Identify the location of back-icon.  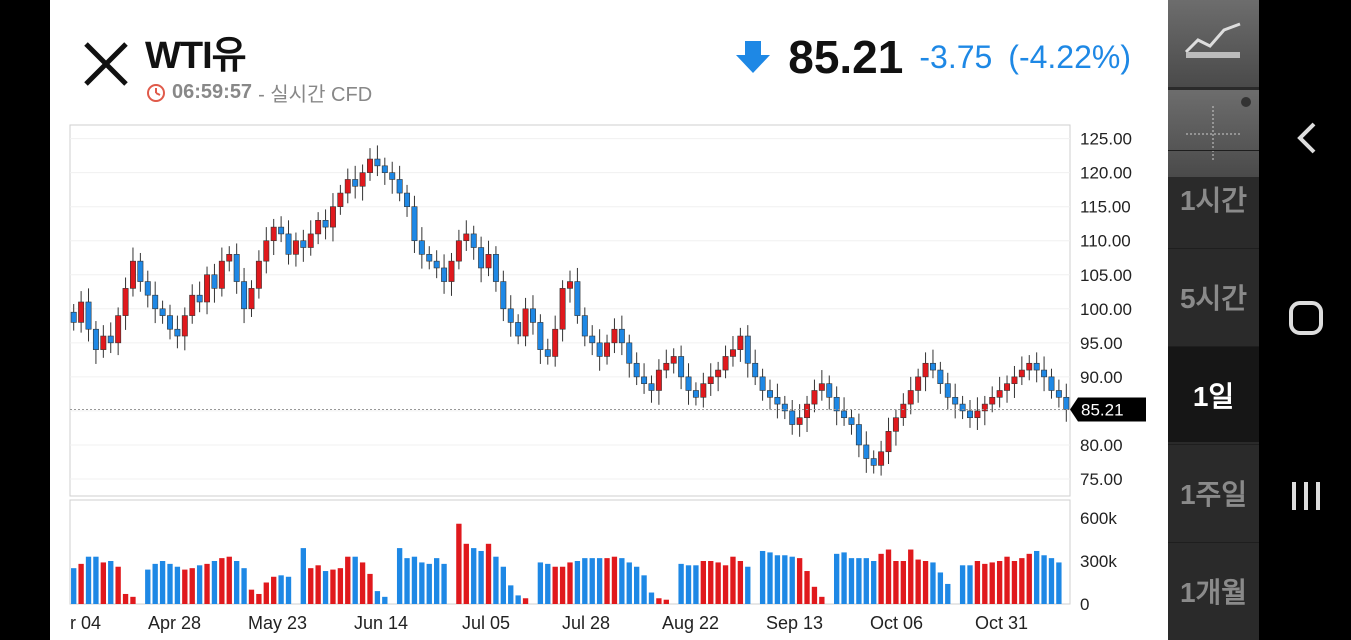
(1306, 138).